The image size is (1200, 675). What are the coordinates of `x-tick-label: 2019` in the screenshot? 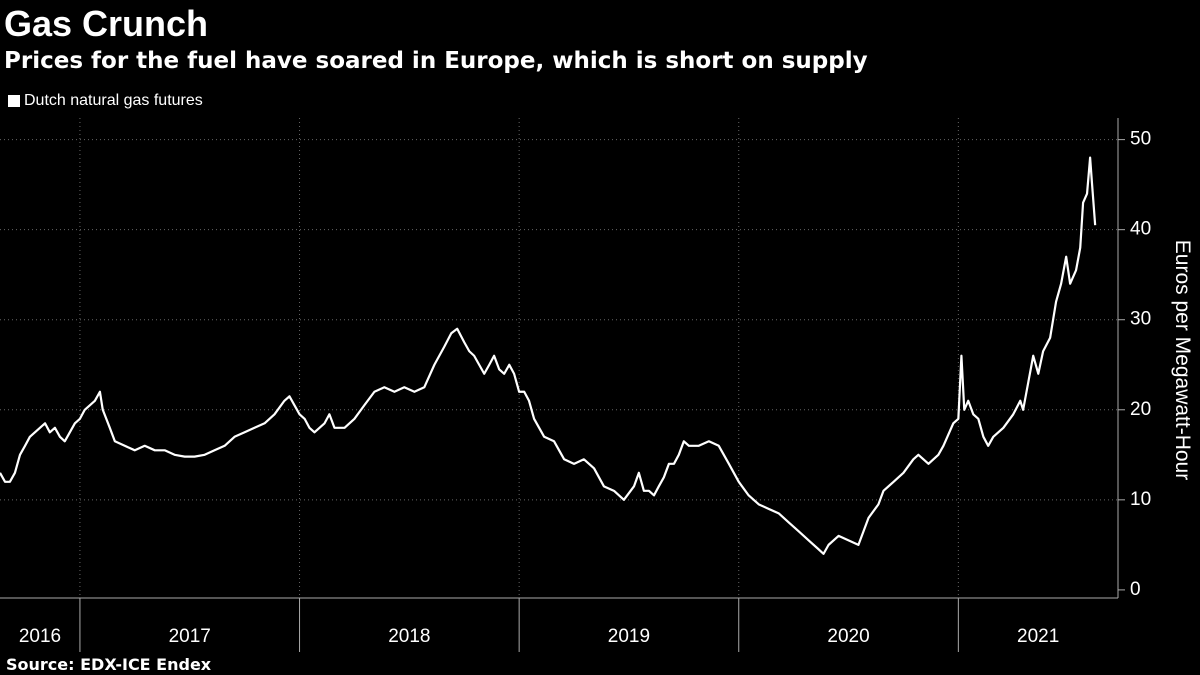 It's located at (629, 636).